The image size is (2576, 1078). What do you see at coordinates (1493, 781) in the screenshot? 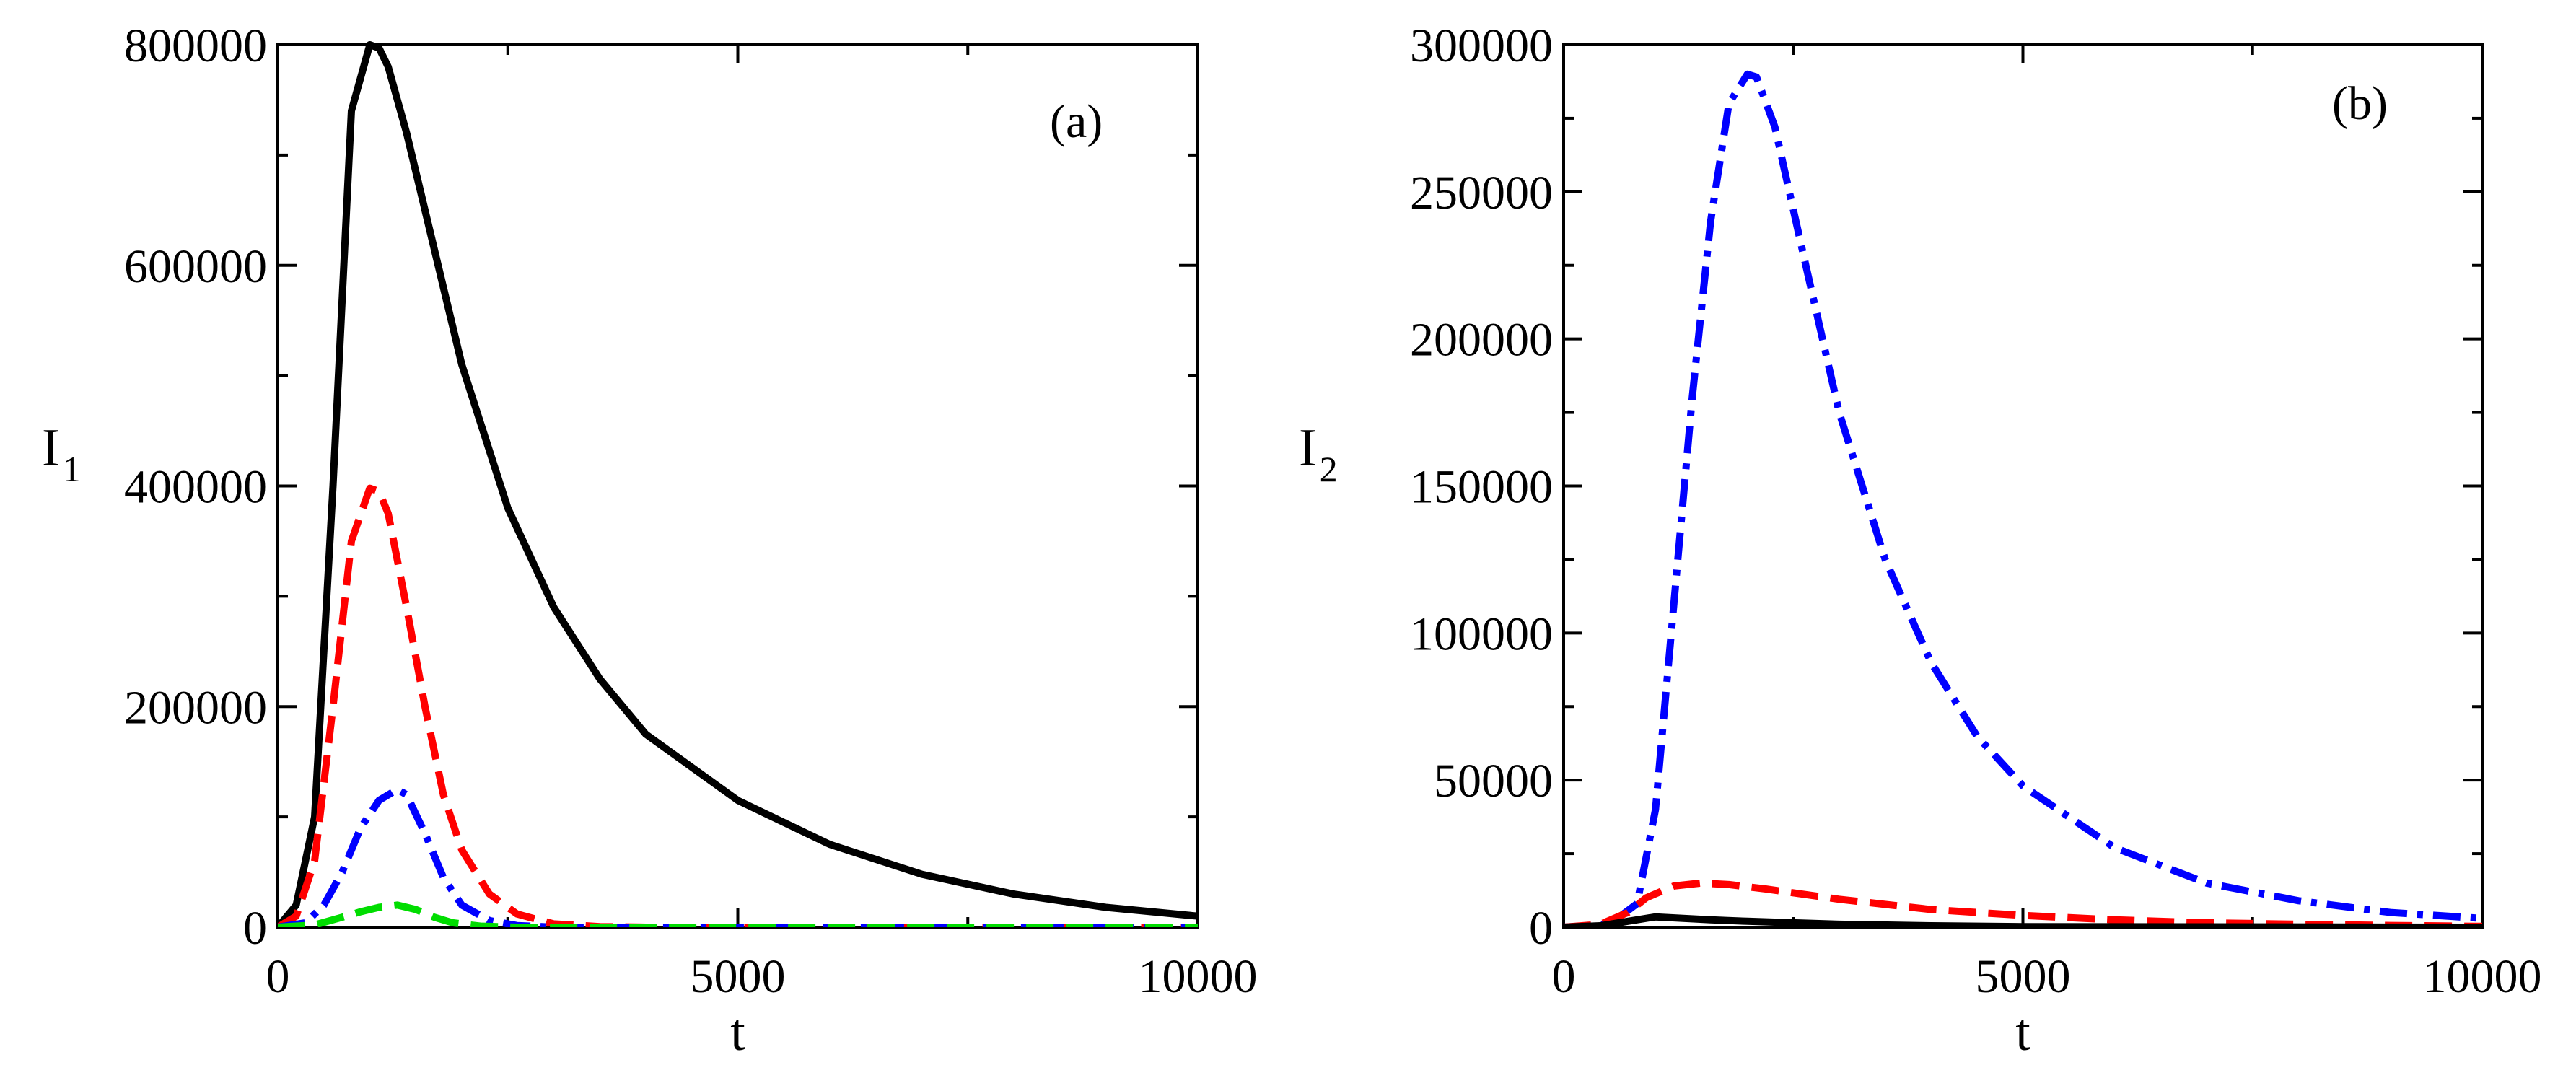
I see `panel-b-y-tick-label: 50000` at bounding box center [1493, 781].